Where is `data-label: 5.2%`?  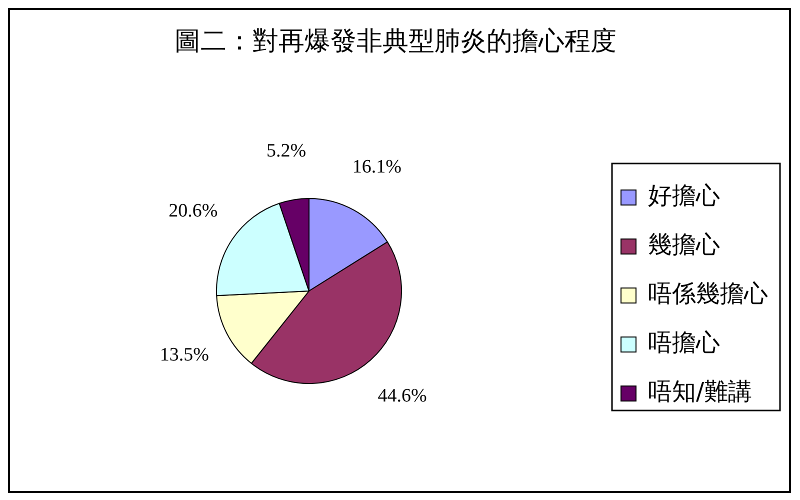
data-label: 5.2% is located at coordinates (286, 151).